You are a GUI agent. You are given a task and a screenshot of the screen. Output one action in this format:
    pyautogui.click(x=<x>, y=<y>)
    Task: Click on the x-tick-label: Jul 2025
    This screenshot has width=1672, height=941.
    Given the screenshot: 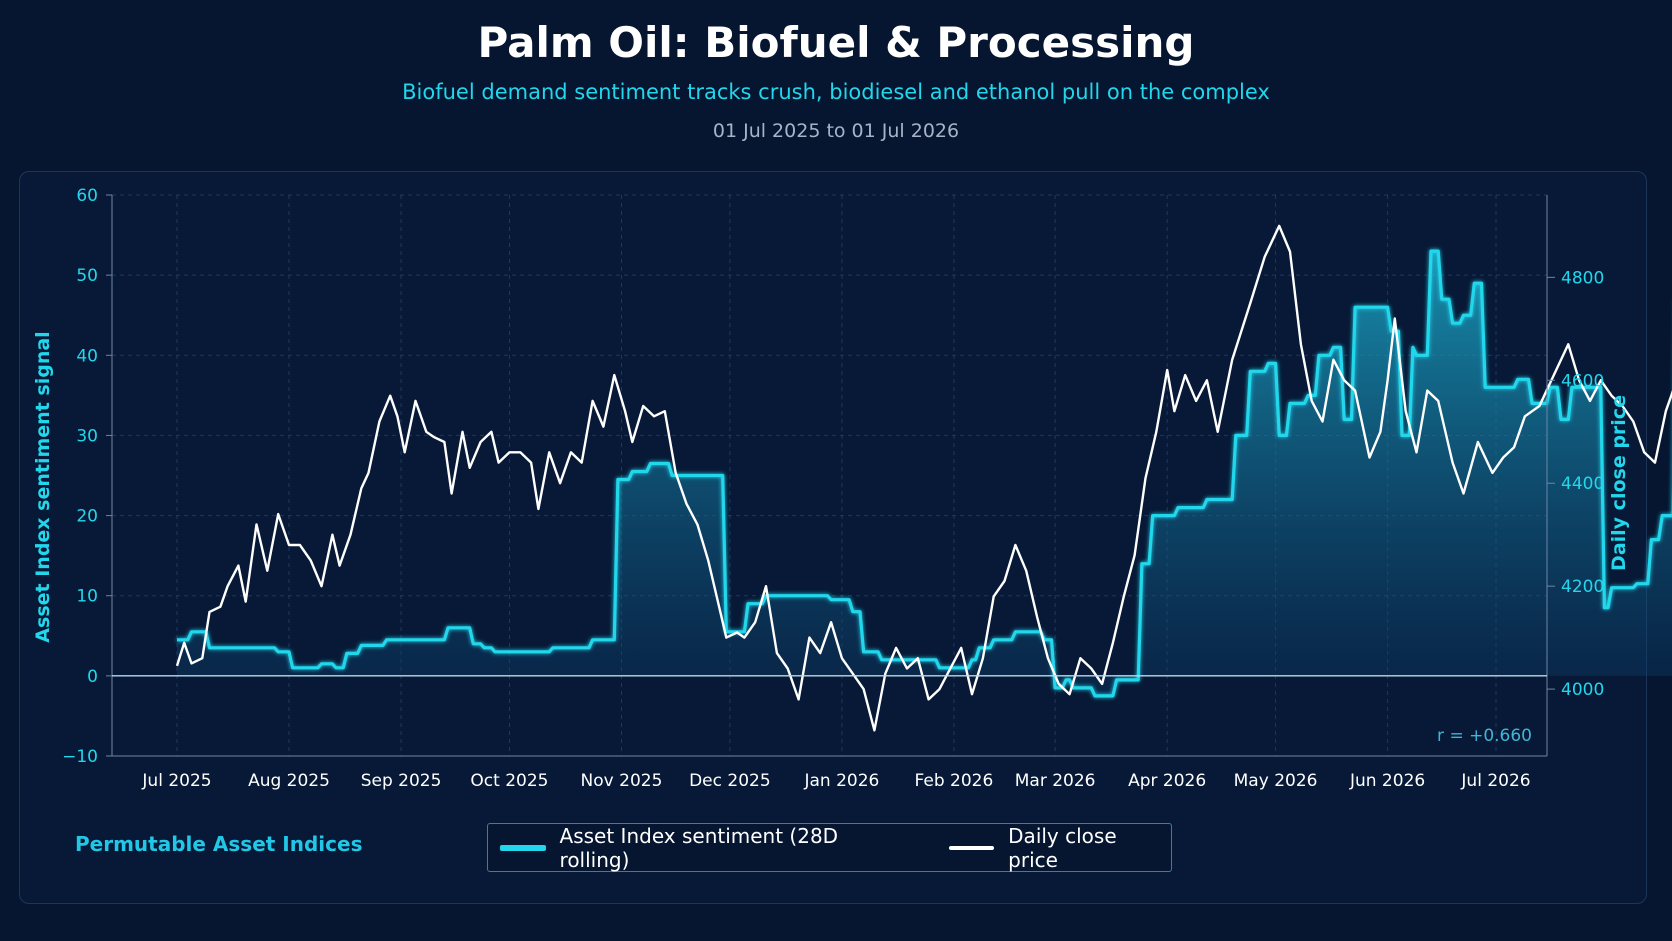 What is the action you would take?
    pyautogui.click(x=176, y=781)
    